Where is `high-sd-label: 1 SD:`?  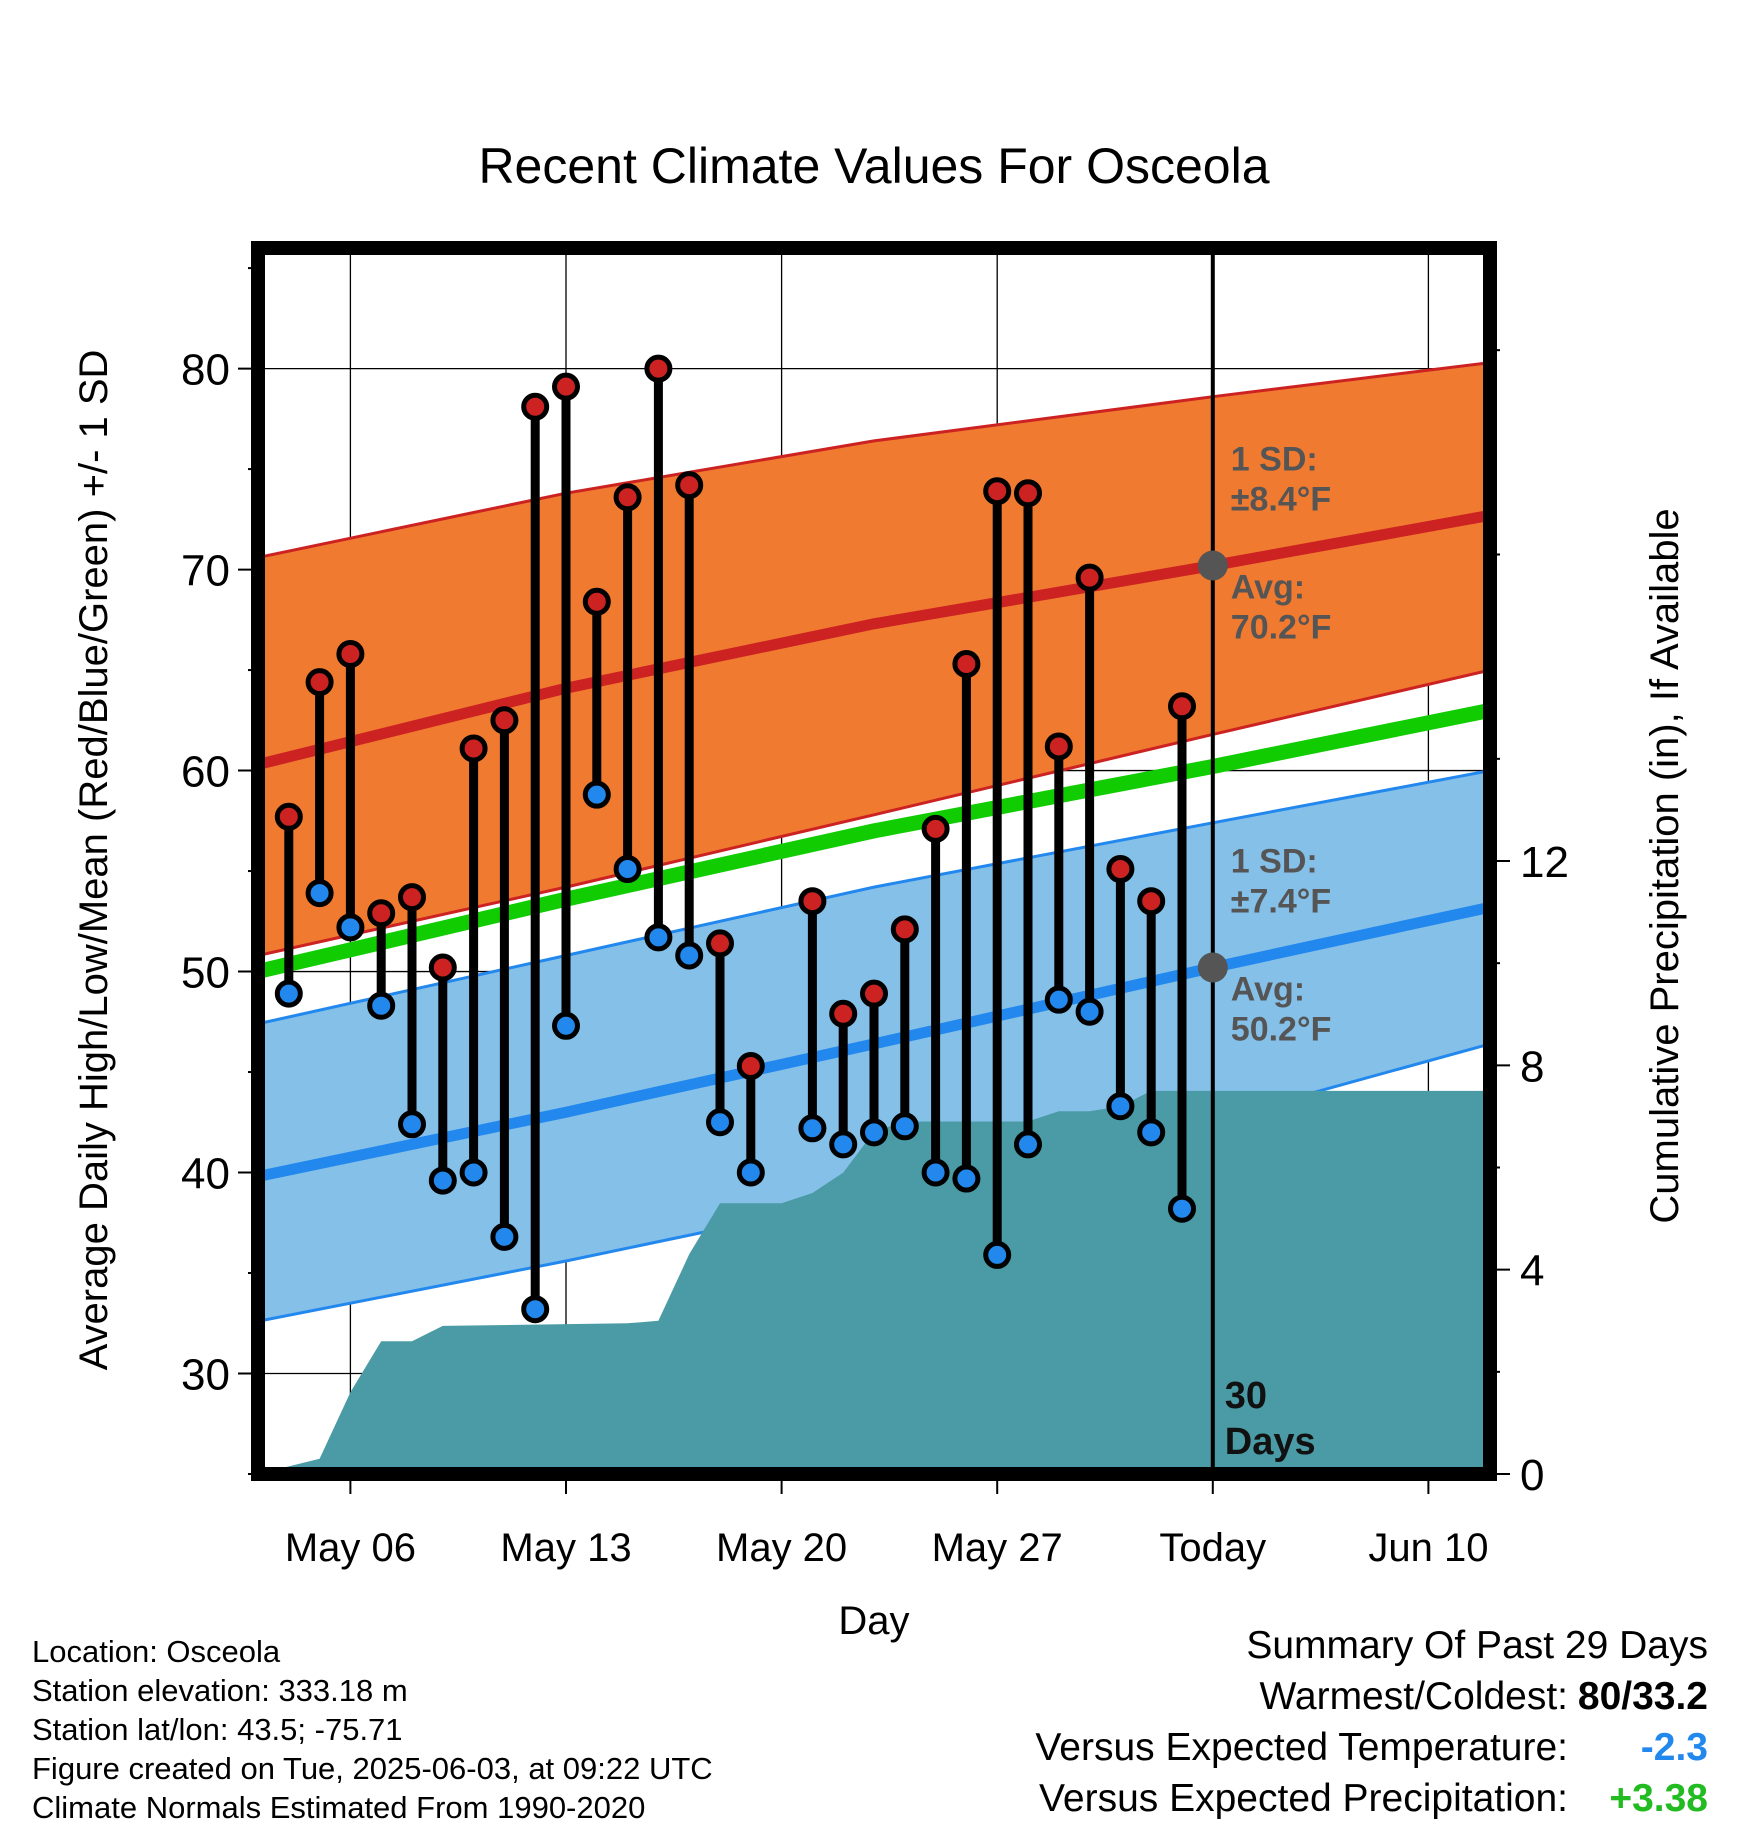
high-sd-label: 1 SD: is located at coordinates (1274, 460).